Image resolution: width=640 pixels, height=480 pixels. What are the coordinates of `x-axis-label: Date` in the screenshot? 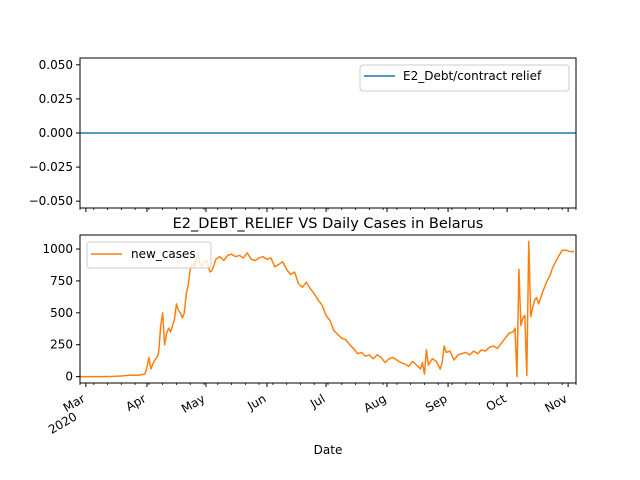 It's located at (328, 450).